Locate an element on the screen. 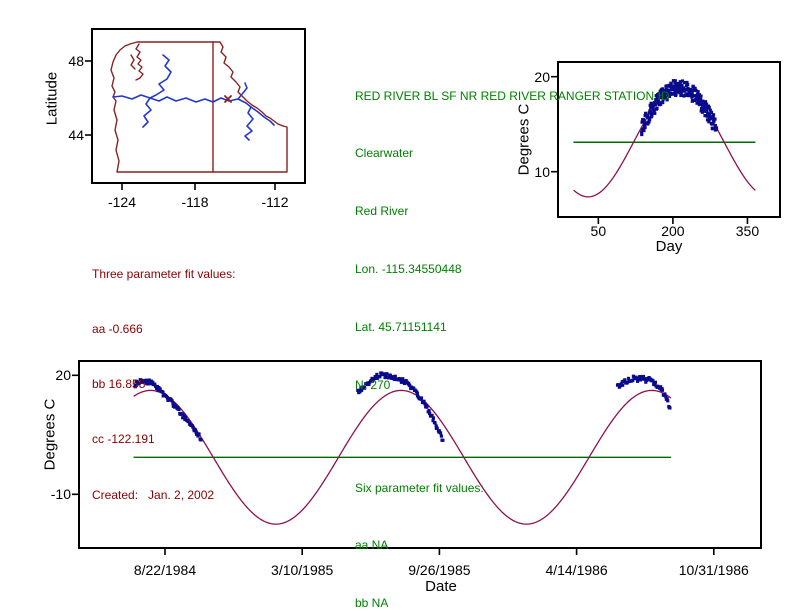  map-y-tick-label: 48 is located at coordinates (76, 61).